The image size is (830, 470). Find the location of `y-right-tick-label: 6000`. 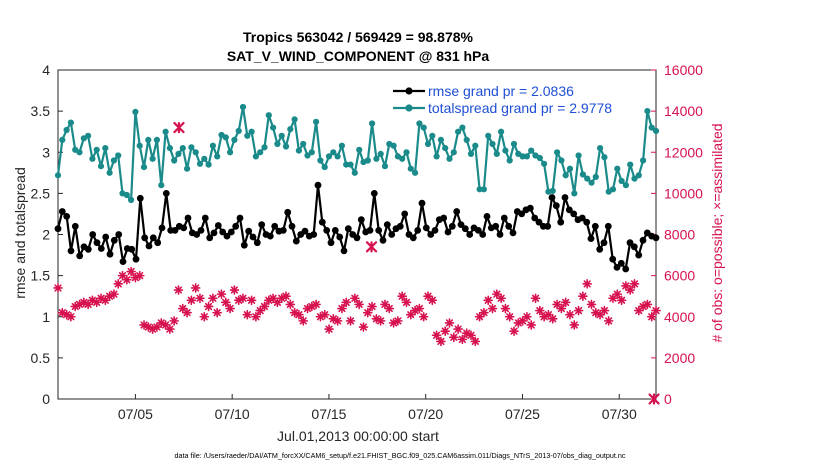

y-right-tick-label: 6000 is located at coordinates (679, 276).